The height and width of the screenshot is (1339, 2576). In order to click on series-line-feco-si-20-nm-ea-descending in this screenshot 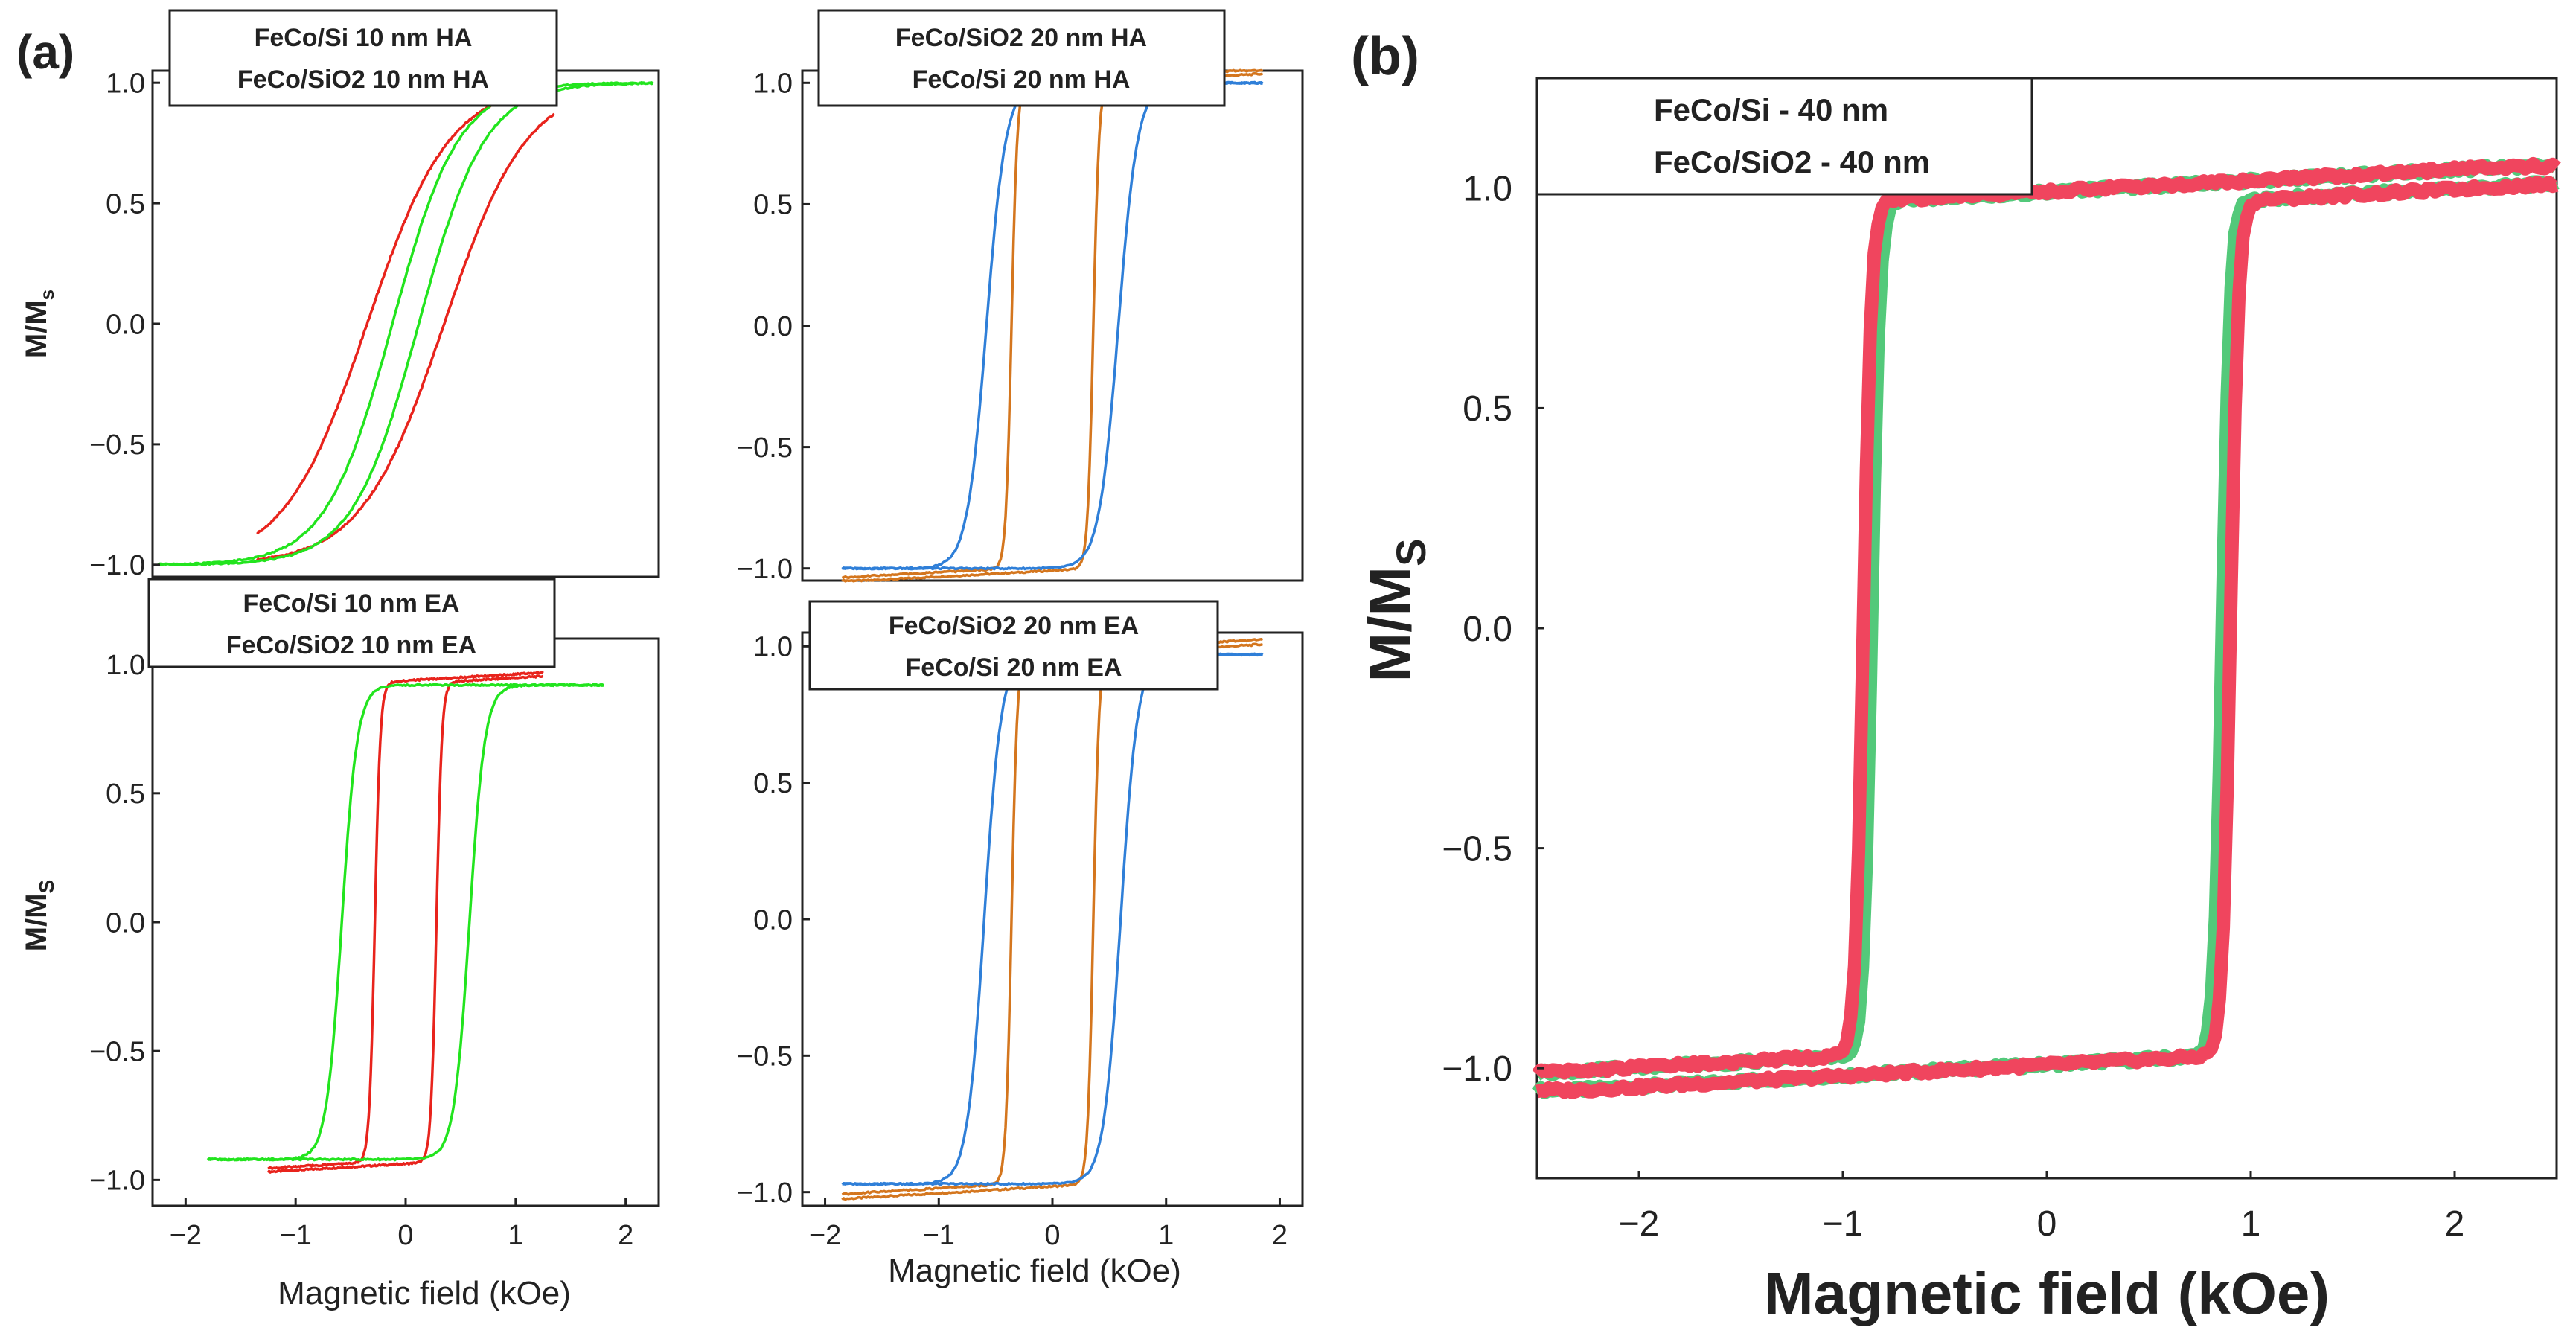, I will do `click(1052, 919)`.